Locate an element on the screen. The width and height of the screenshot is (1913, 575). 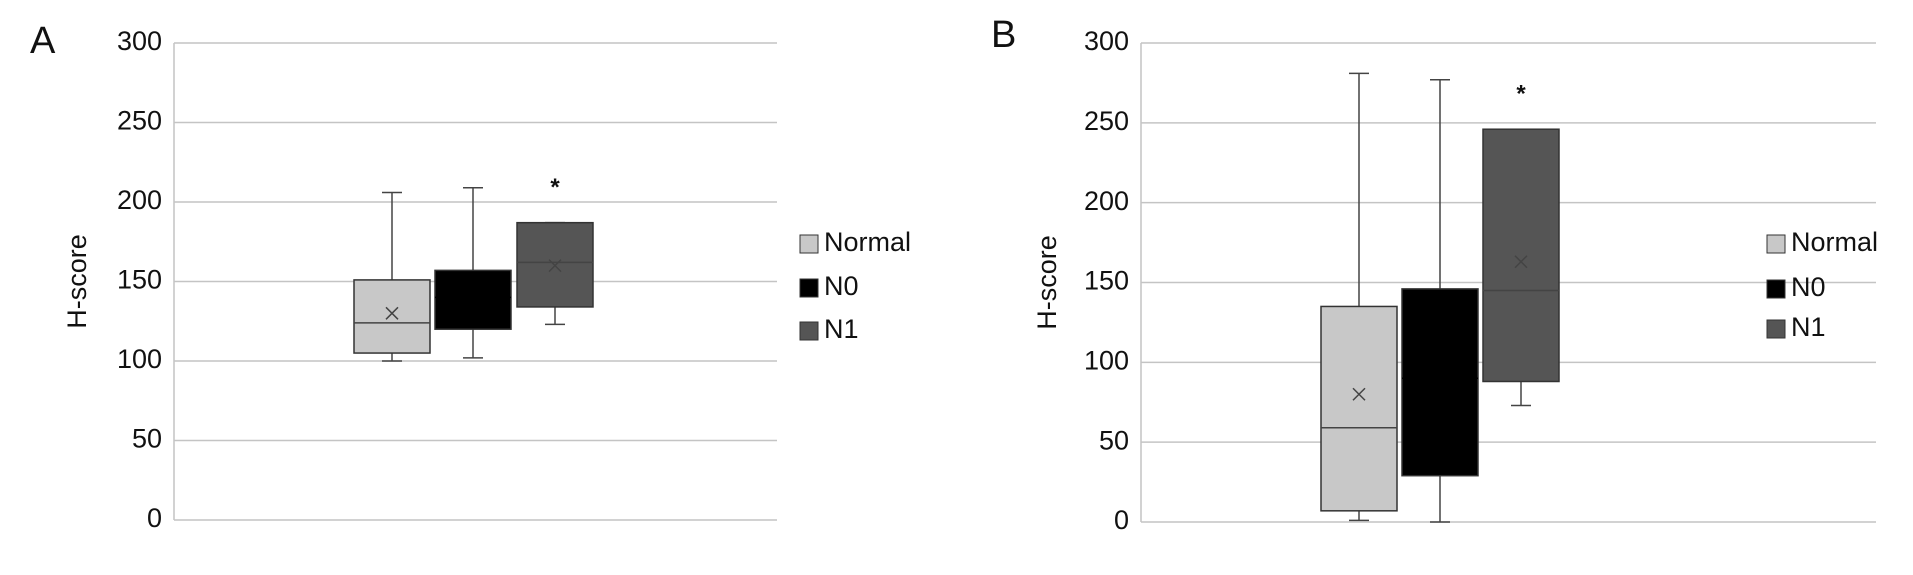
panel-label: A is located at coordinates (43, 41).